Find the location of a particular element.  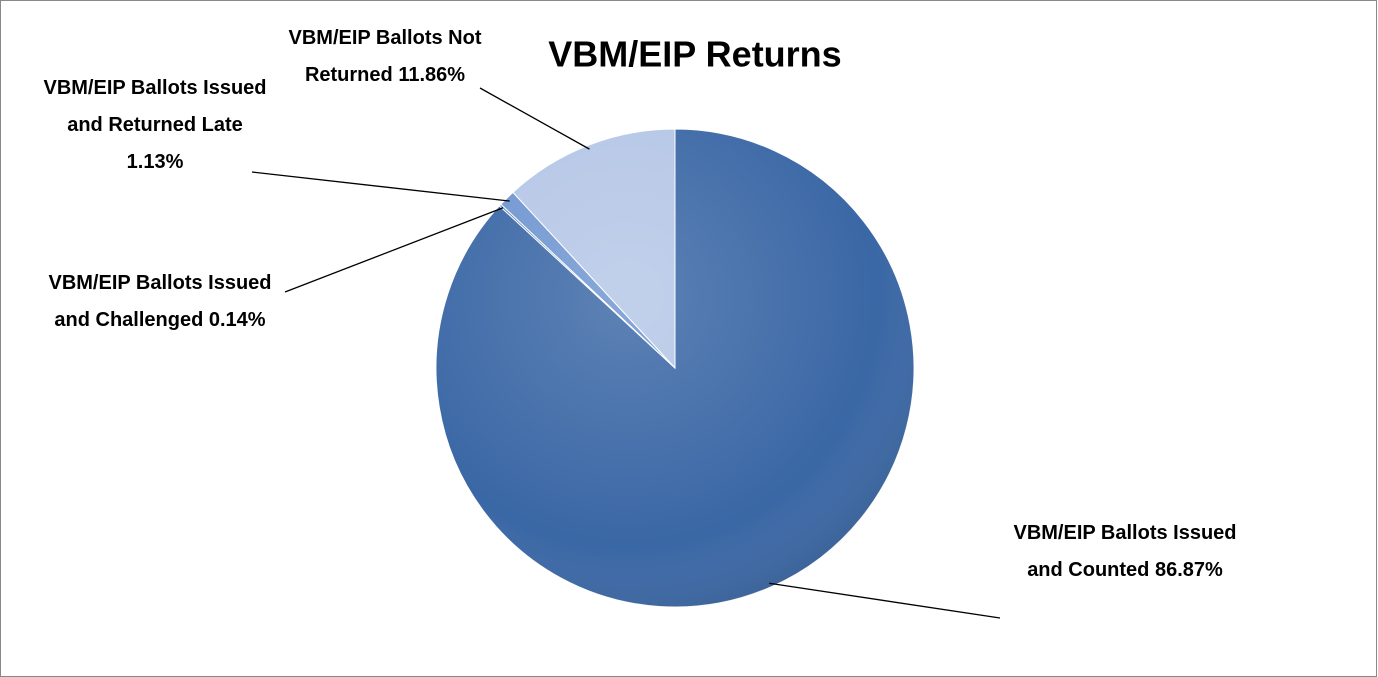

slice-name: VBM/EIP Ballots Issued and Challenged is located at coordinates (160, 301).